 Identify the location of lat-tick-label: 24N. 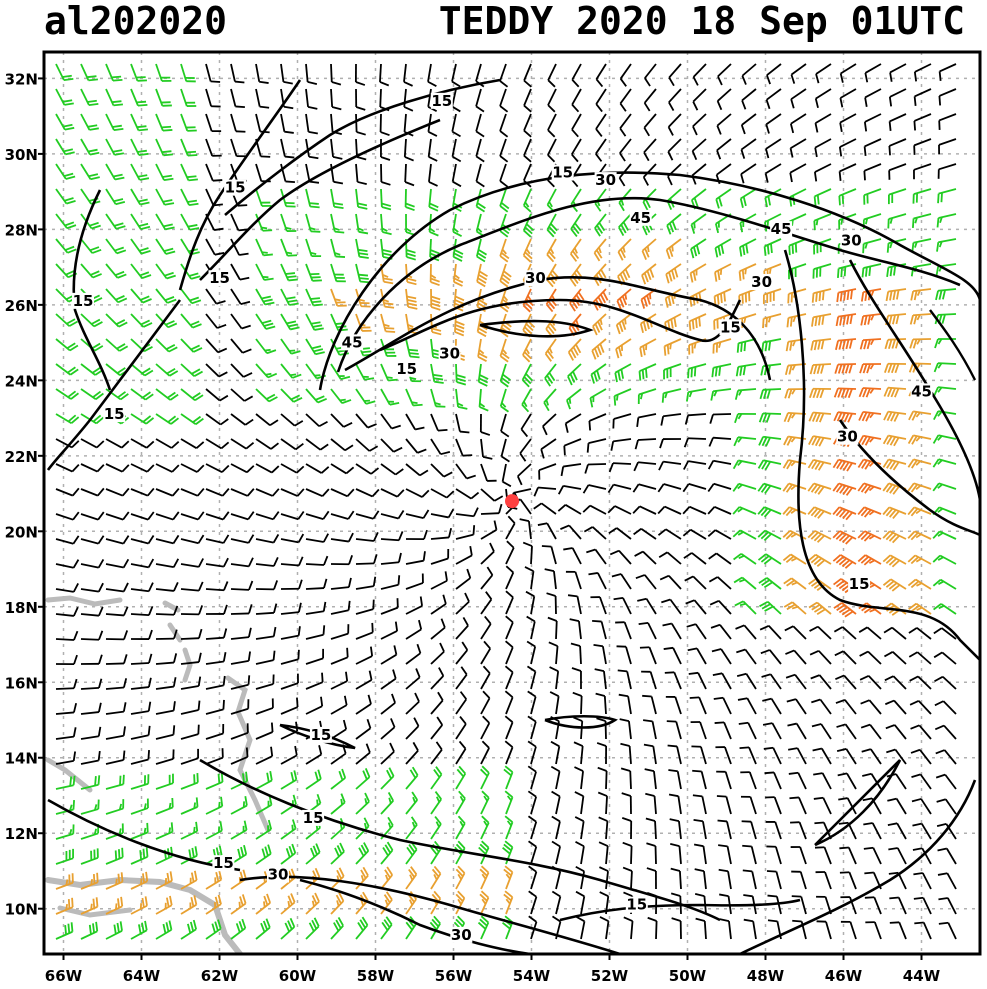
(21, 381).